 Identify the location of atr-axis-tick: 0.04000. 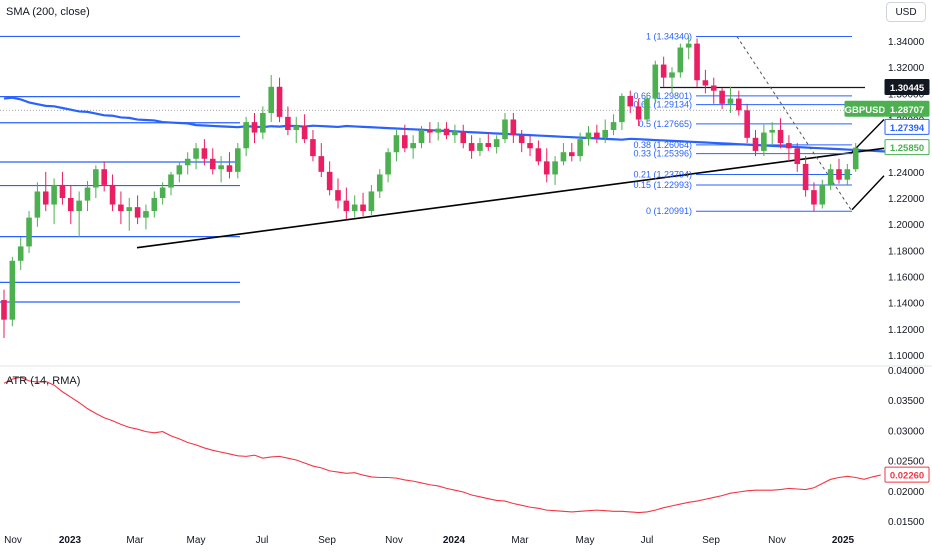
(906, 371).